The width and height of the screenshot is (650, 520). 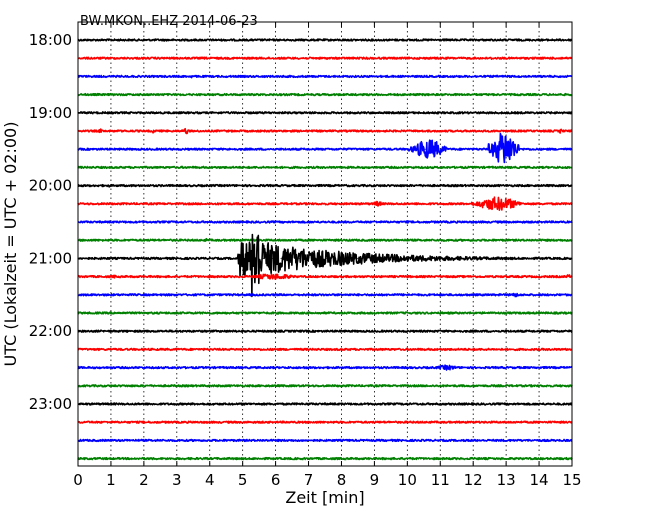 I want to click on x-tick-label: 11, so click(x=440, y=480).